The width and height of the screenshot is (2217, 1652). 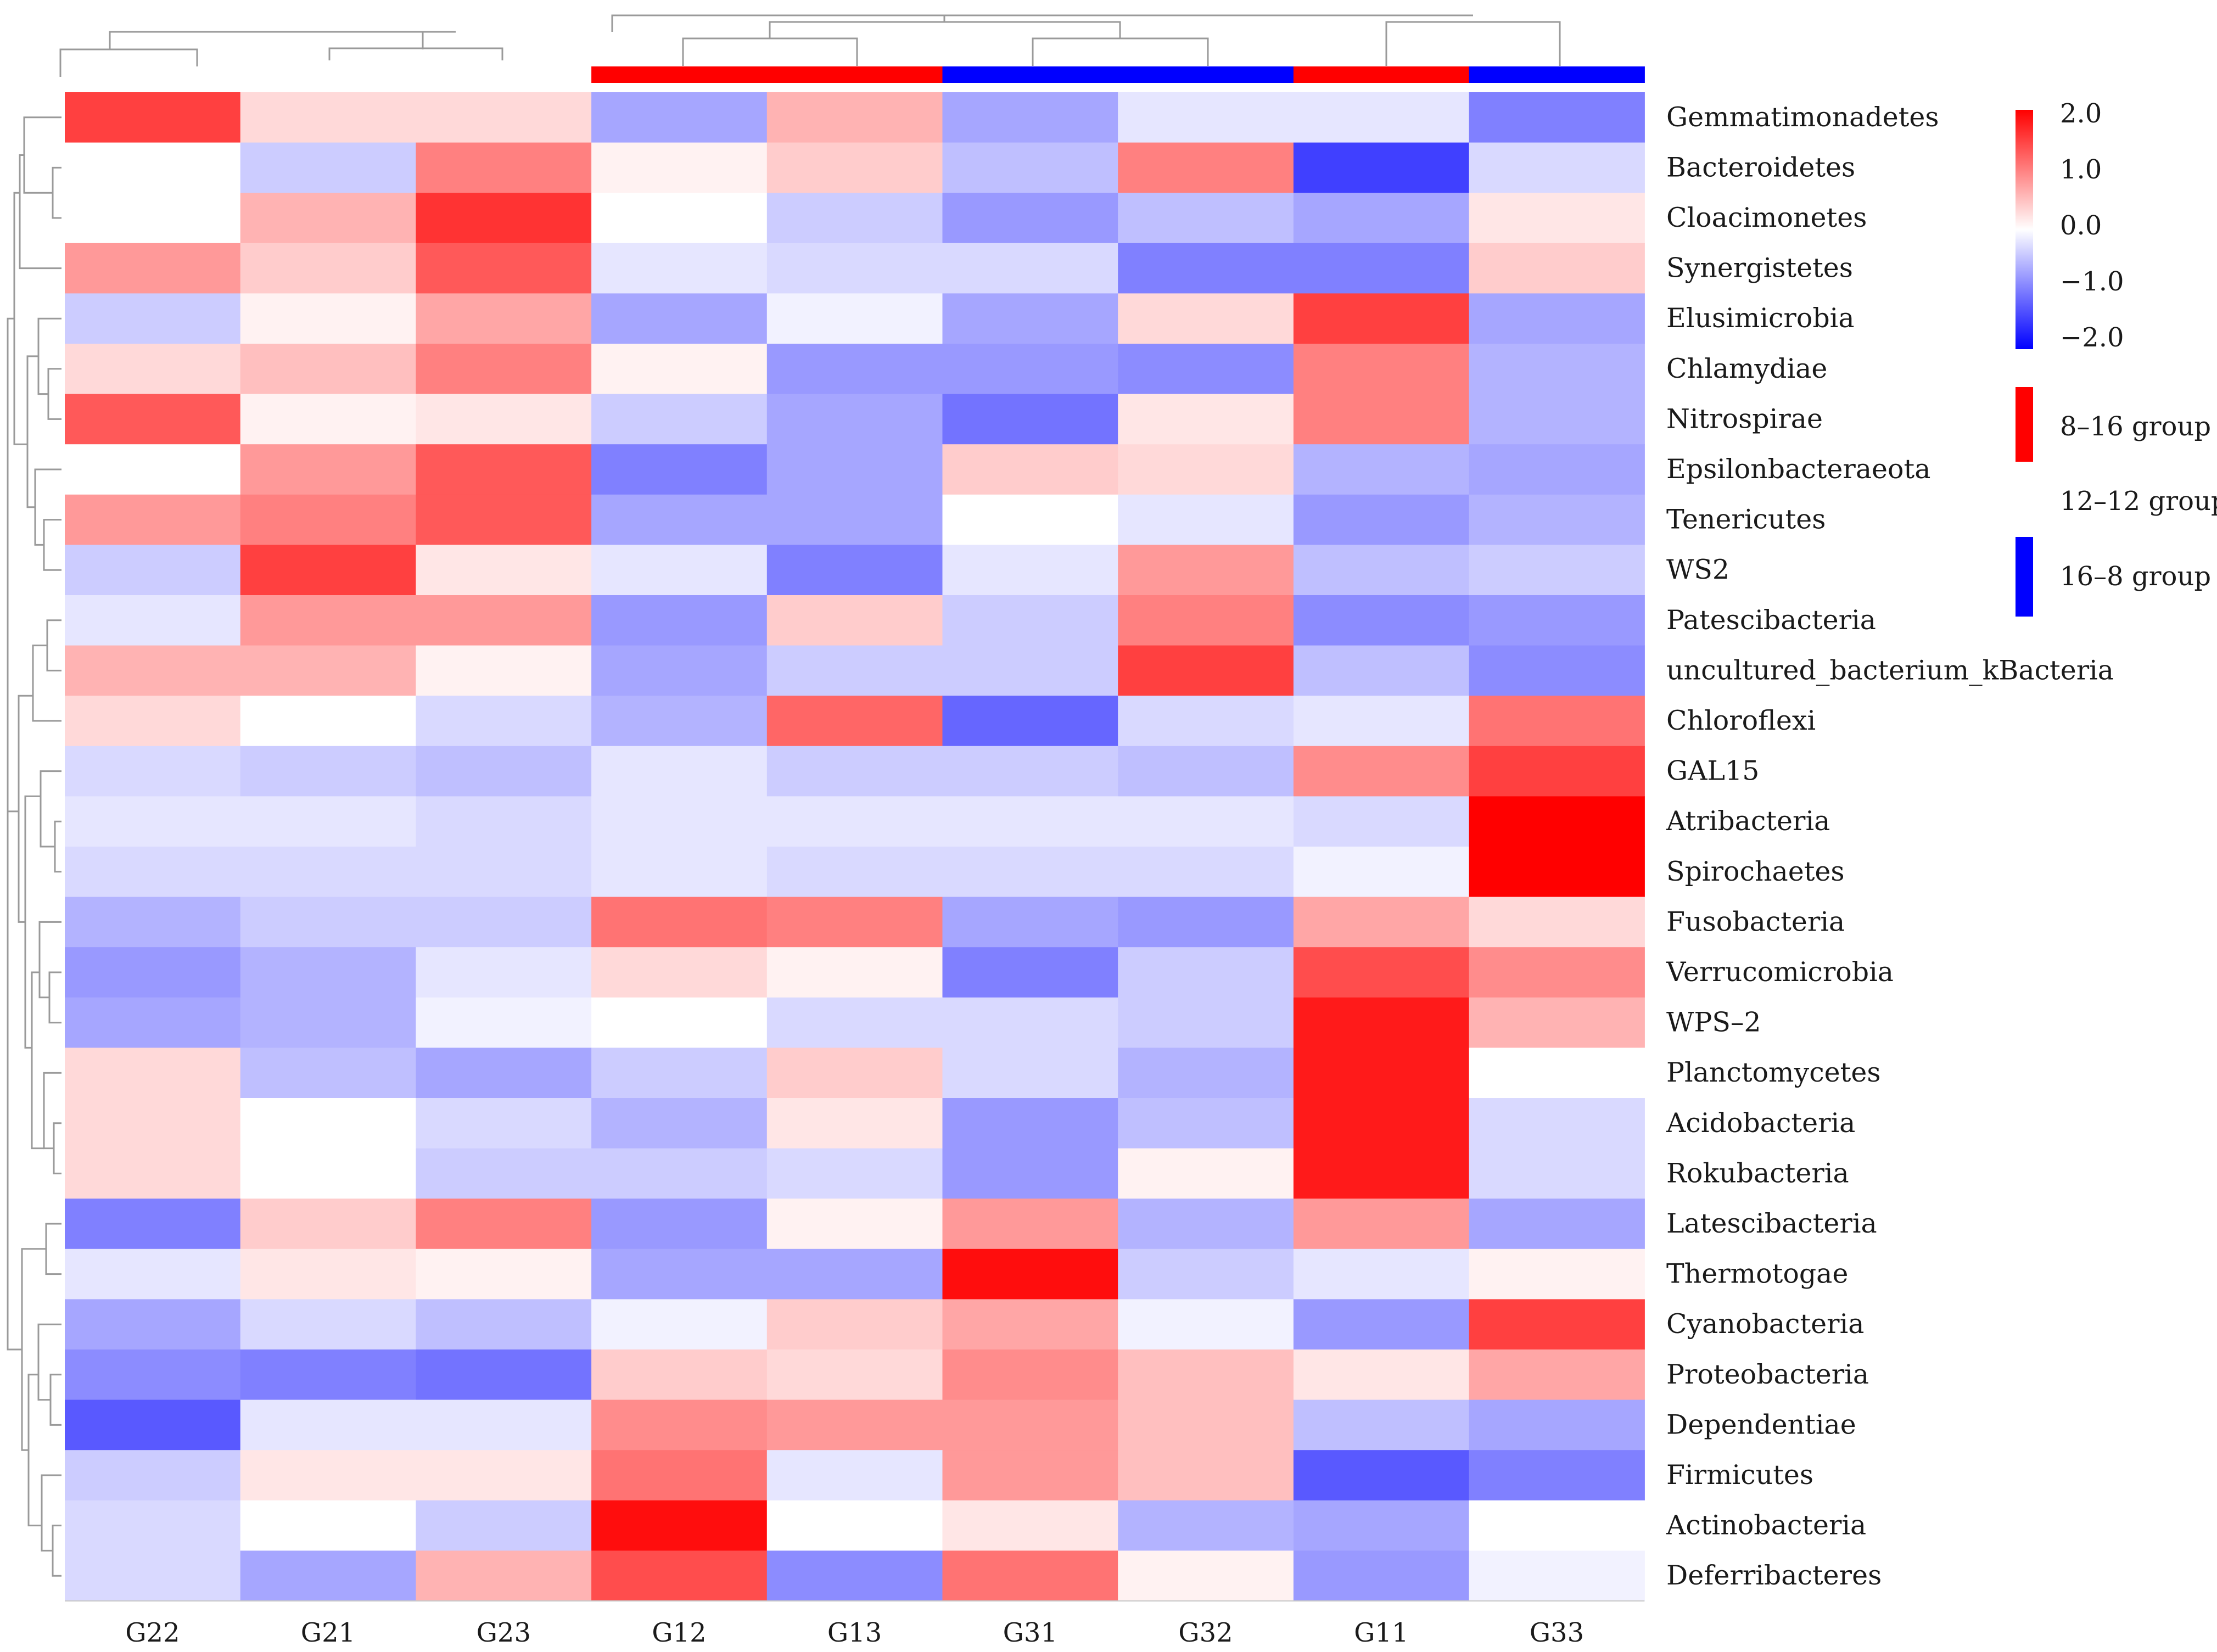 I want to click on row-label: Tenericutes, so click(x=1746, y=520).